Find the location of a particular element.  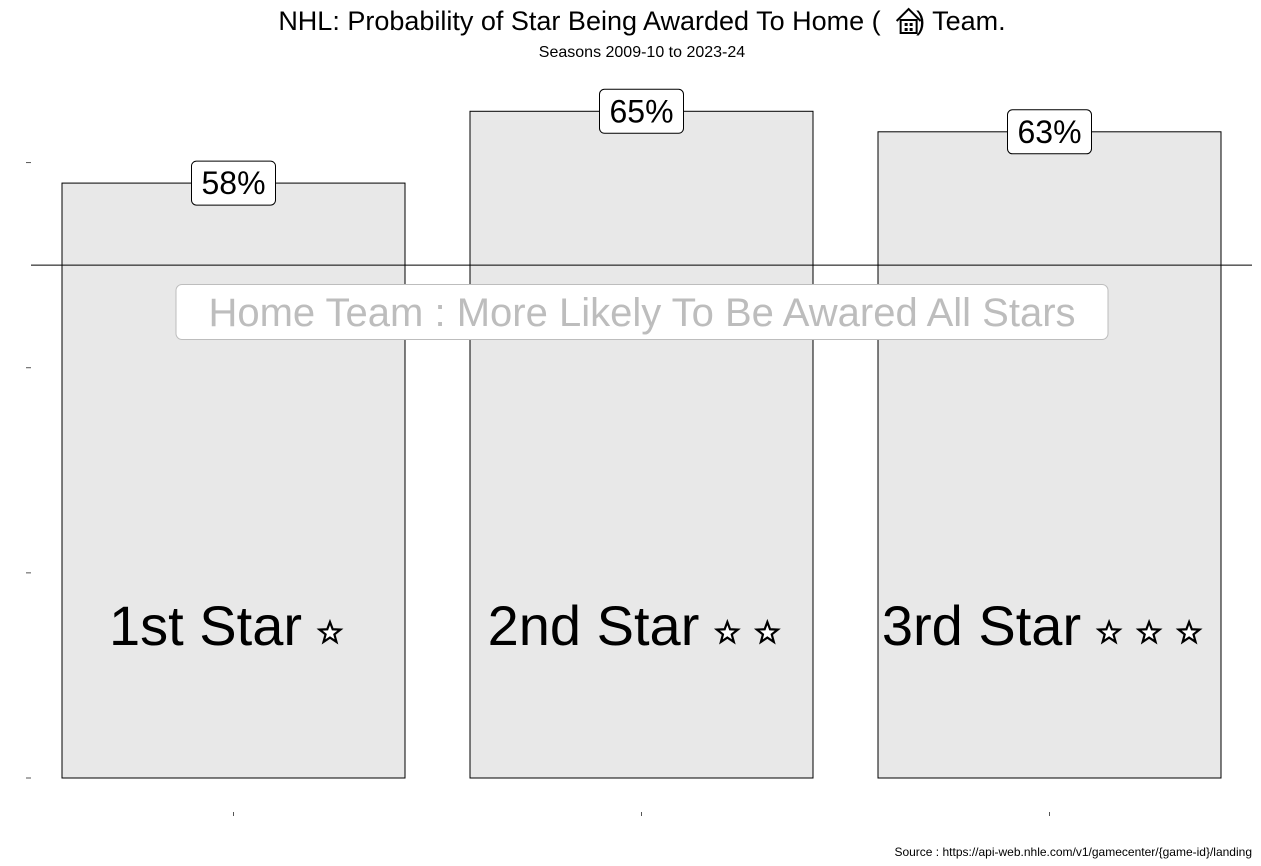

value-label: 63% is located at coordinates (1049, 132).